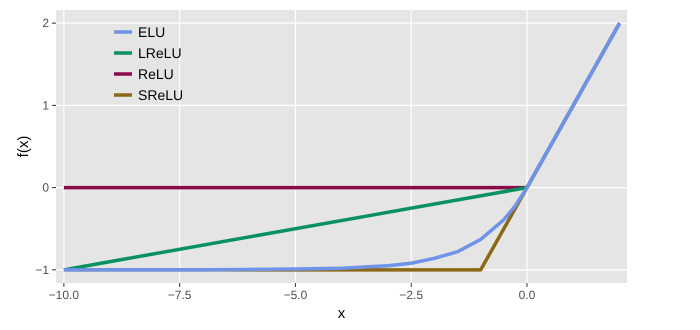  What do you see at coordinates (180, 295) in the screenshot?
I see `x-tick-label: −7.5` at bounding box center [180, 295].